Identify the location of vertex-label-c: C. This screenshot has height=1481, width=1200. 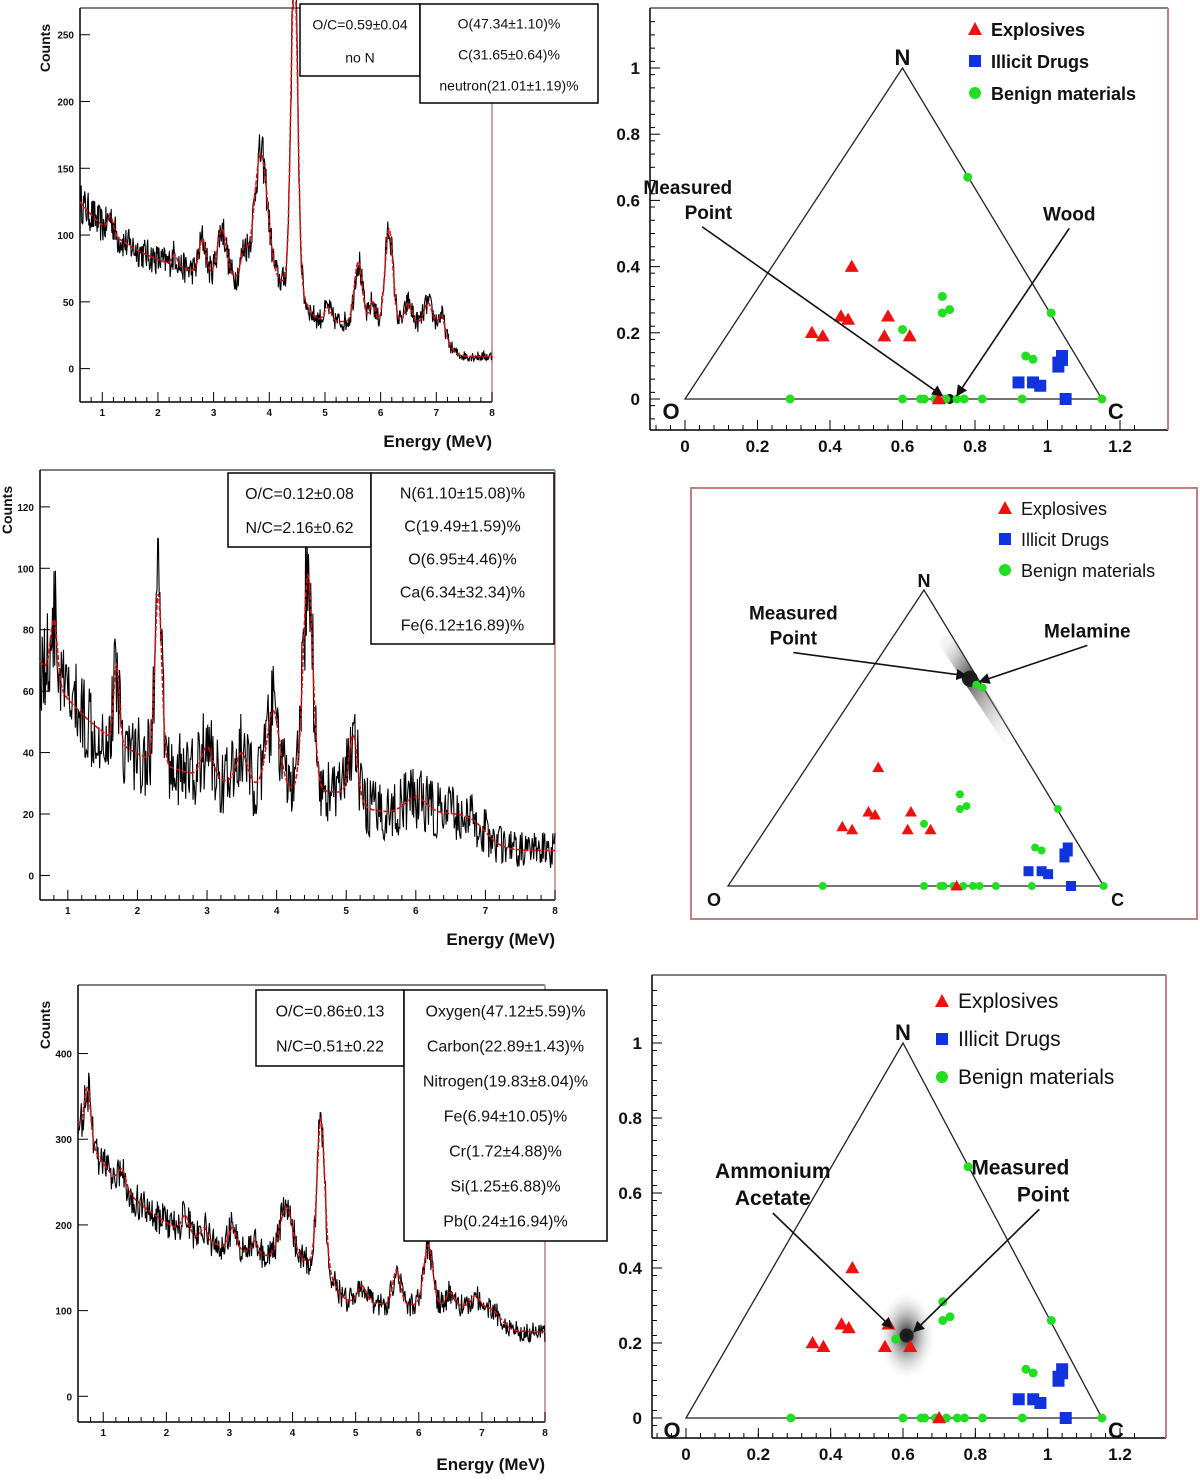
(1116, 1430).